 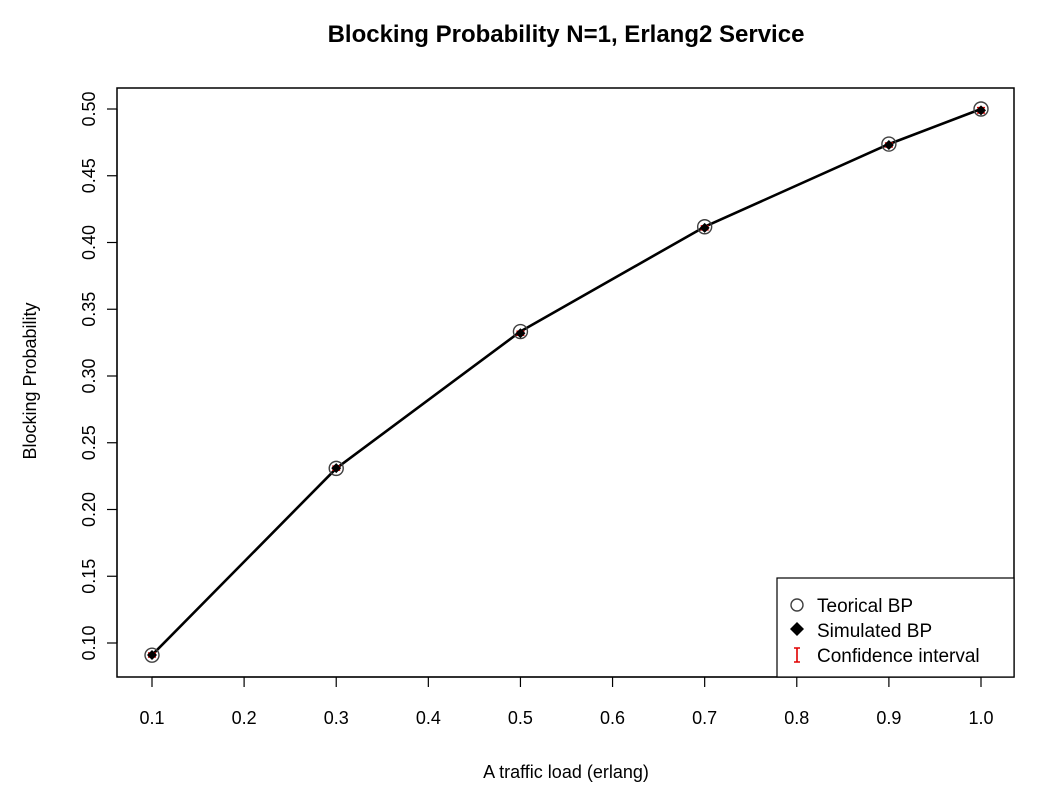 What do you see at coordinates (865, 606) in the screenshot?
I see `legend-label-theoretical: Teorical BP` at bounding box center [865, 606].